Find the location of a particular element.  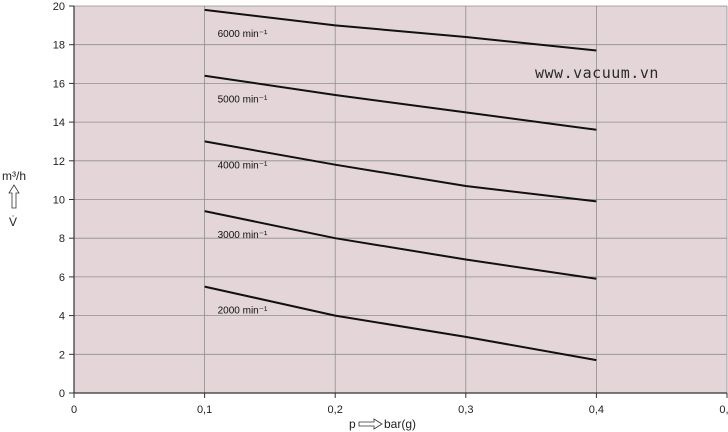

x-tick-label: 0,2 is located at coordinates (335, 410).